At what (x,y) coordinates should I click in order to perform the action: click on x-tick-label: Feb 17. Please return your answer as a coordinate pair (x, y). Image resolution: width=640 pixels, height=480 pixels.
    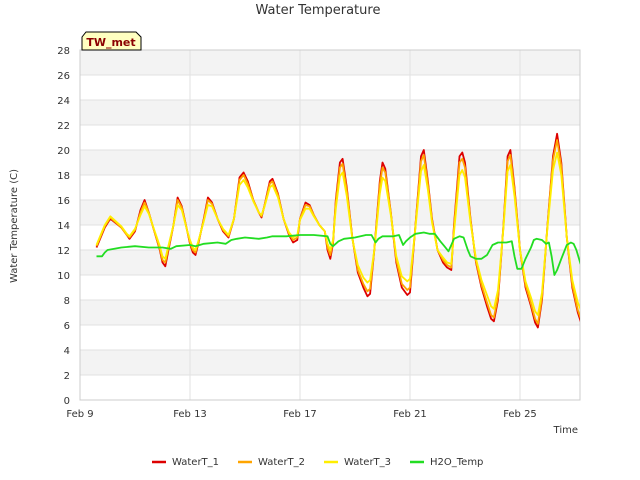
    Looking at the image, I should click on (300, 414).